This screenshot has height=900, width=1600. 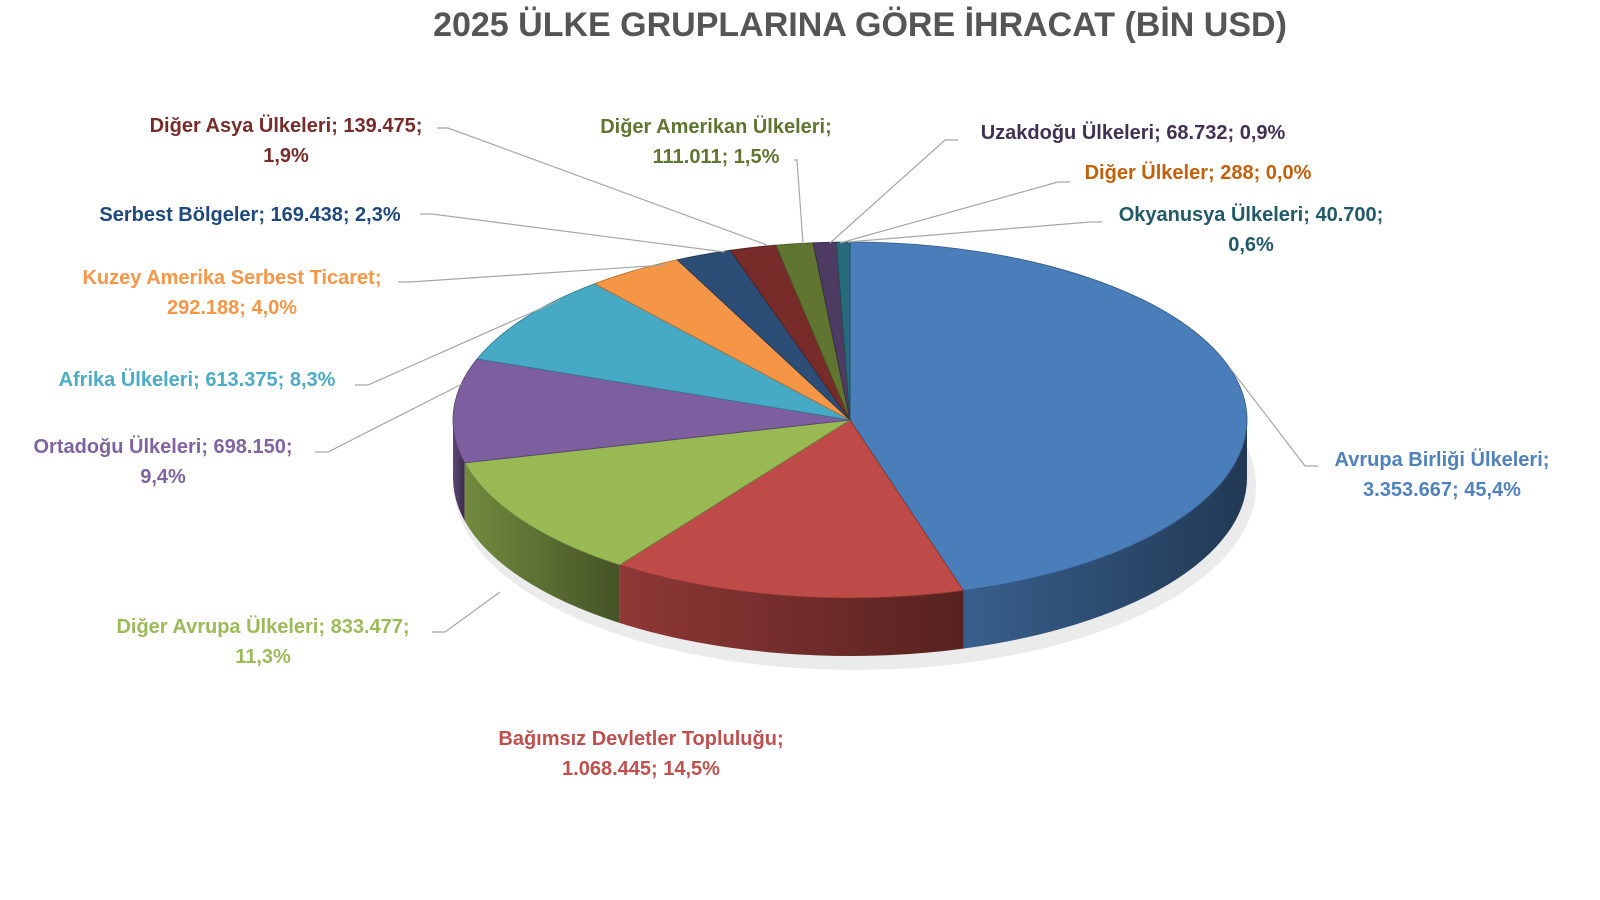 I want to click on label-value: 111.011, so click(x=687, y=157).